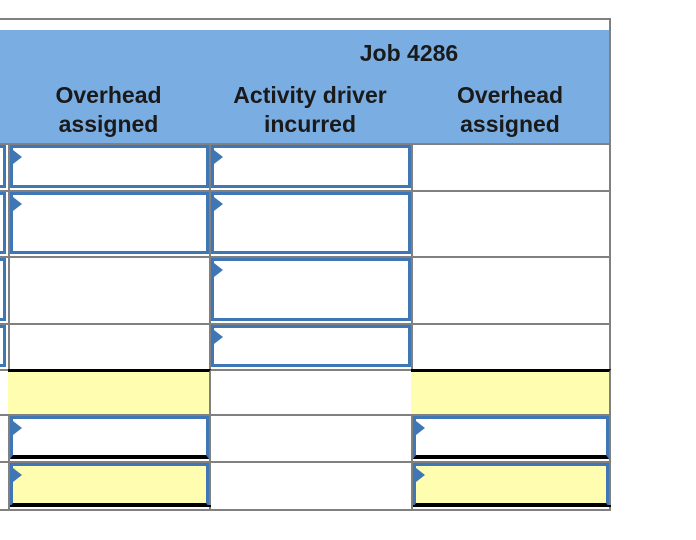 This screenshot has height=540, width=696. What do you see at coordinates (410, 54) in the screenshot?
I see `group-header-job: Job 4286` at bounding box center [410, 54].